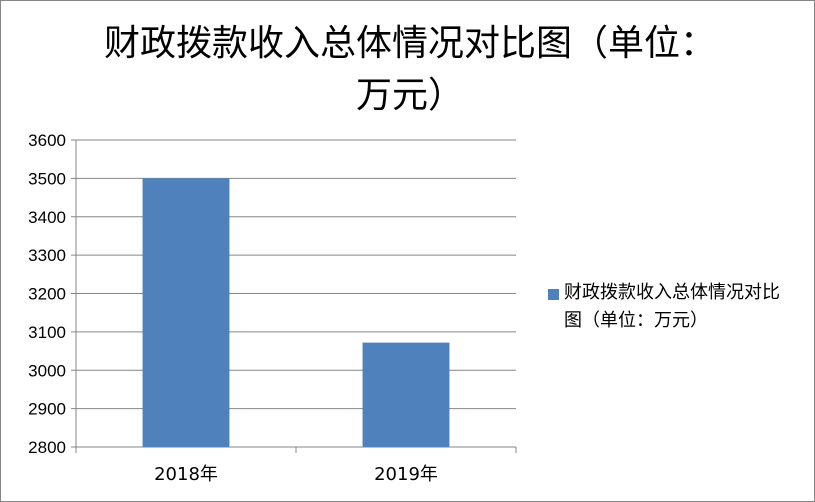  What do you see at coordinates (47, 255) in the screenshot?
I see `y-tick-label: 3300` at bounding box center [47, 255].